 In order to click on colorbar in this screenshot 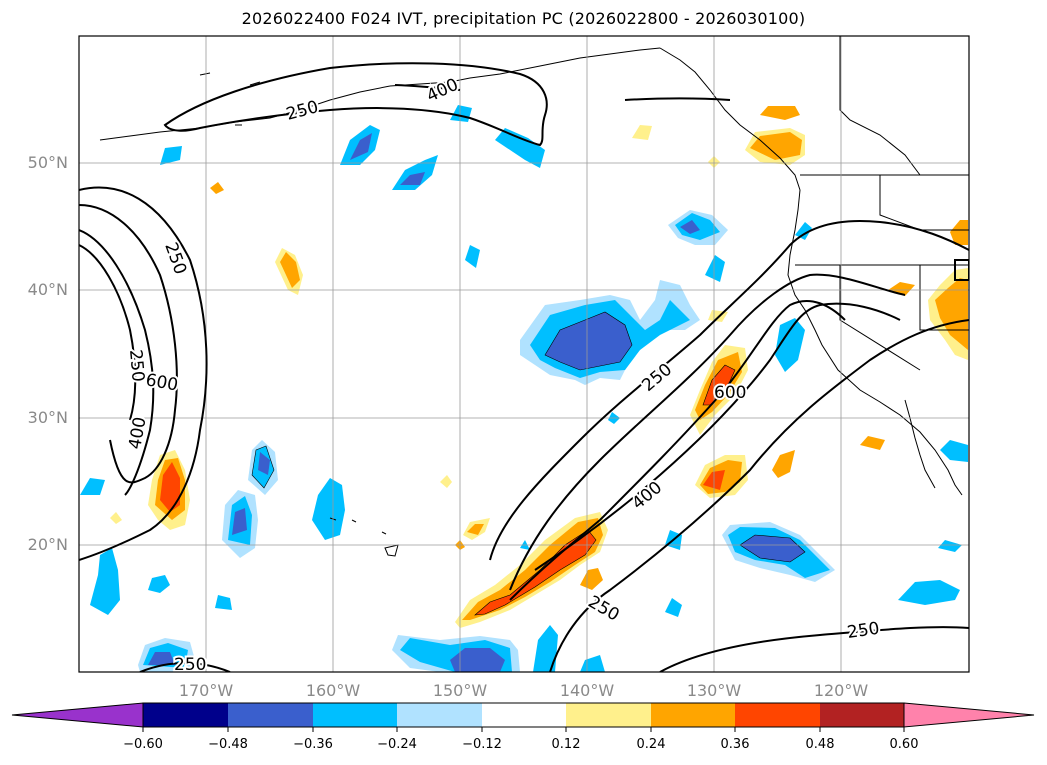, I will do `click(523, 717)`.